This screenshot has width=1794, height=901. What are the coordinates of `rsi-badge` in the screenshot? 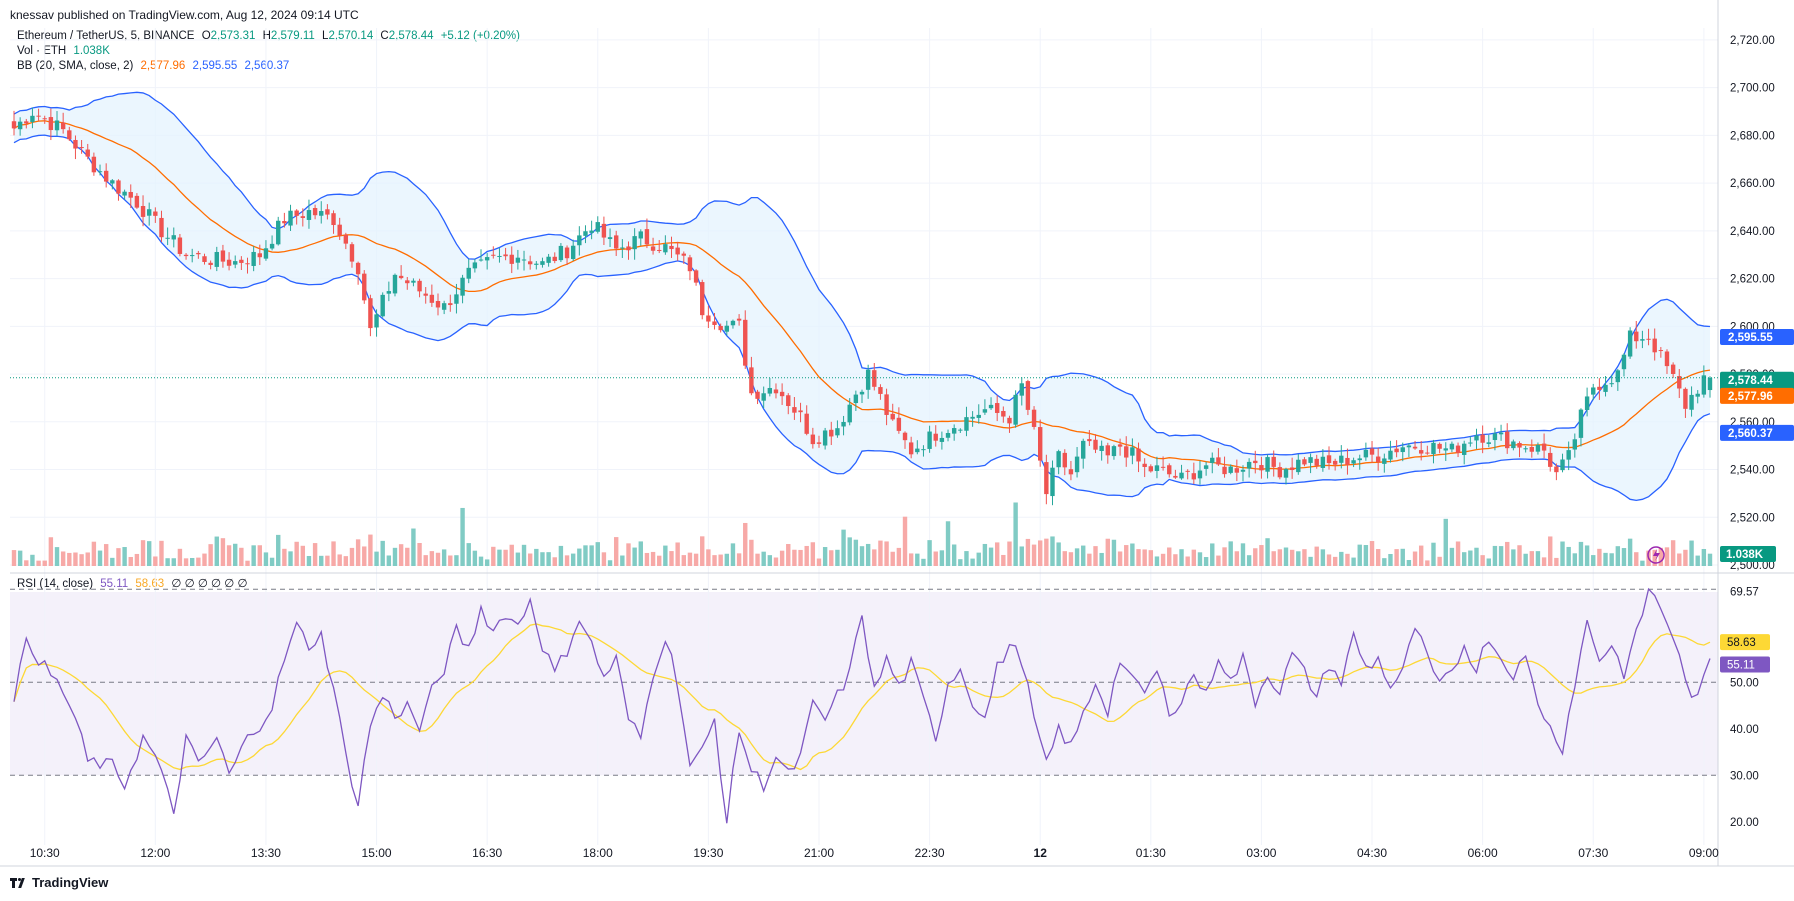 It's located at (1745, 664).